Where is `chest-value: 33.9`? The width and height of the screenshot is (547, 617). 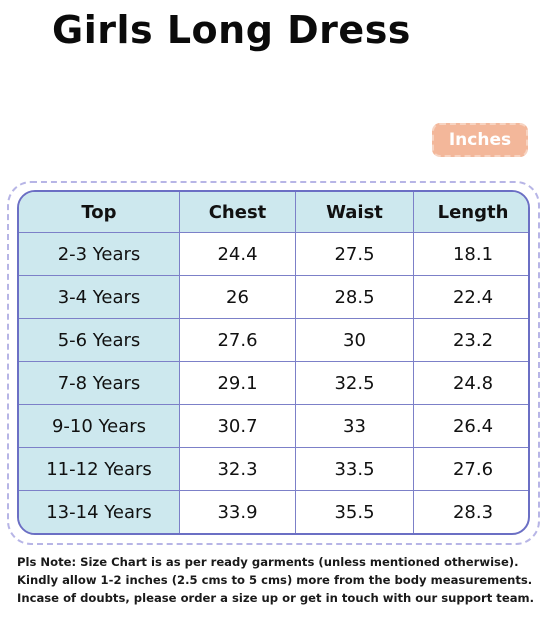
chest-value: 33.9 is located at coordinates (238, 512).